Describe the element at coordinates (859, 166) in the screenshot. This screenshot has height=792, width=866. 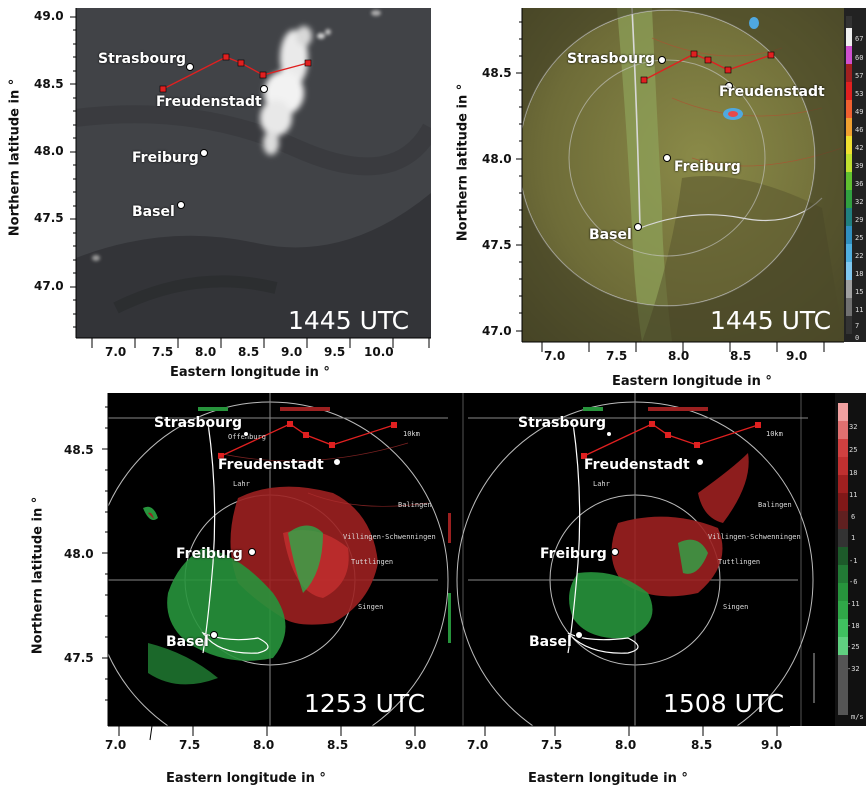
I see `colorbar-label: 39` at that location.